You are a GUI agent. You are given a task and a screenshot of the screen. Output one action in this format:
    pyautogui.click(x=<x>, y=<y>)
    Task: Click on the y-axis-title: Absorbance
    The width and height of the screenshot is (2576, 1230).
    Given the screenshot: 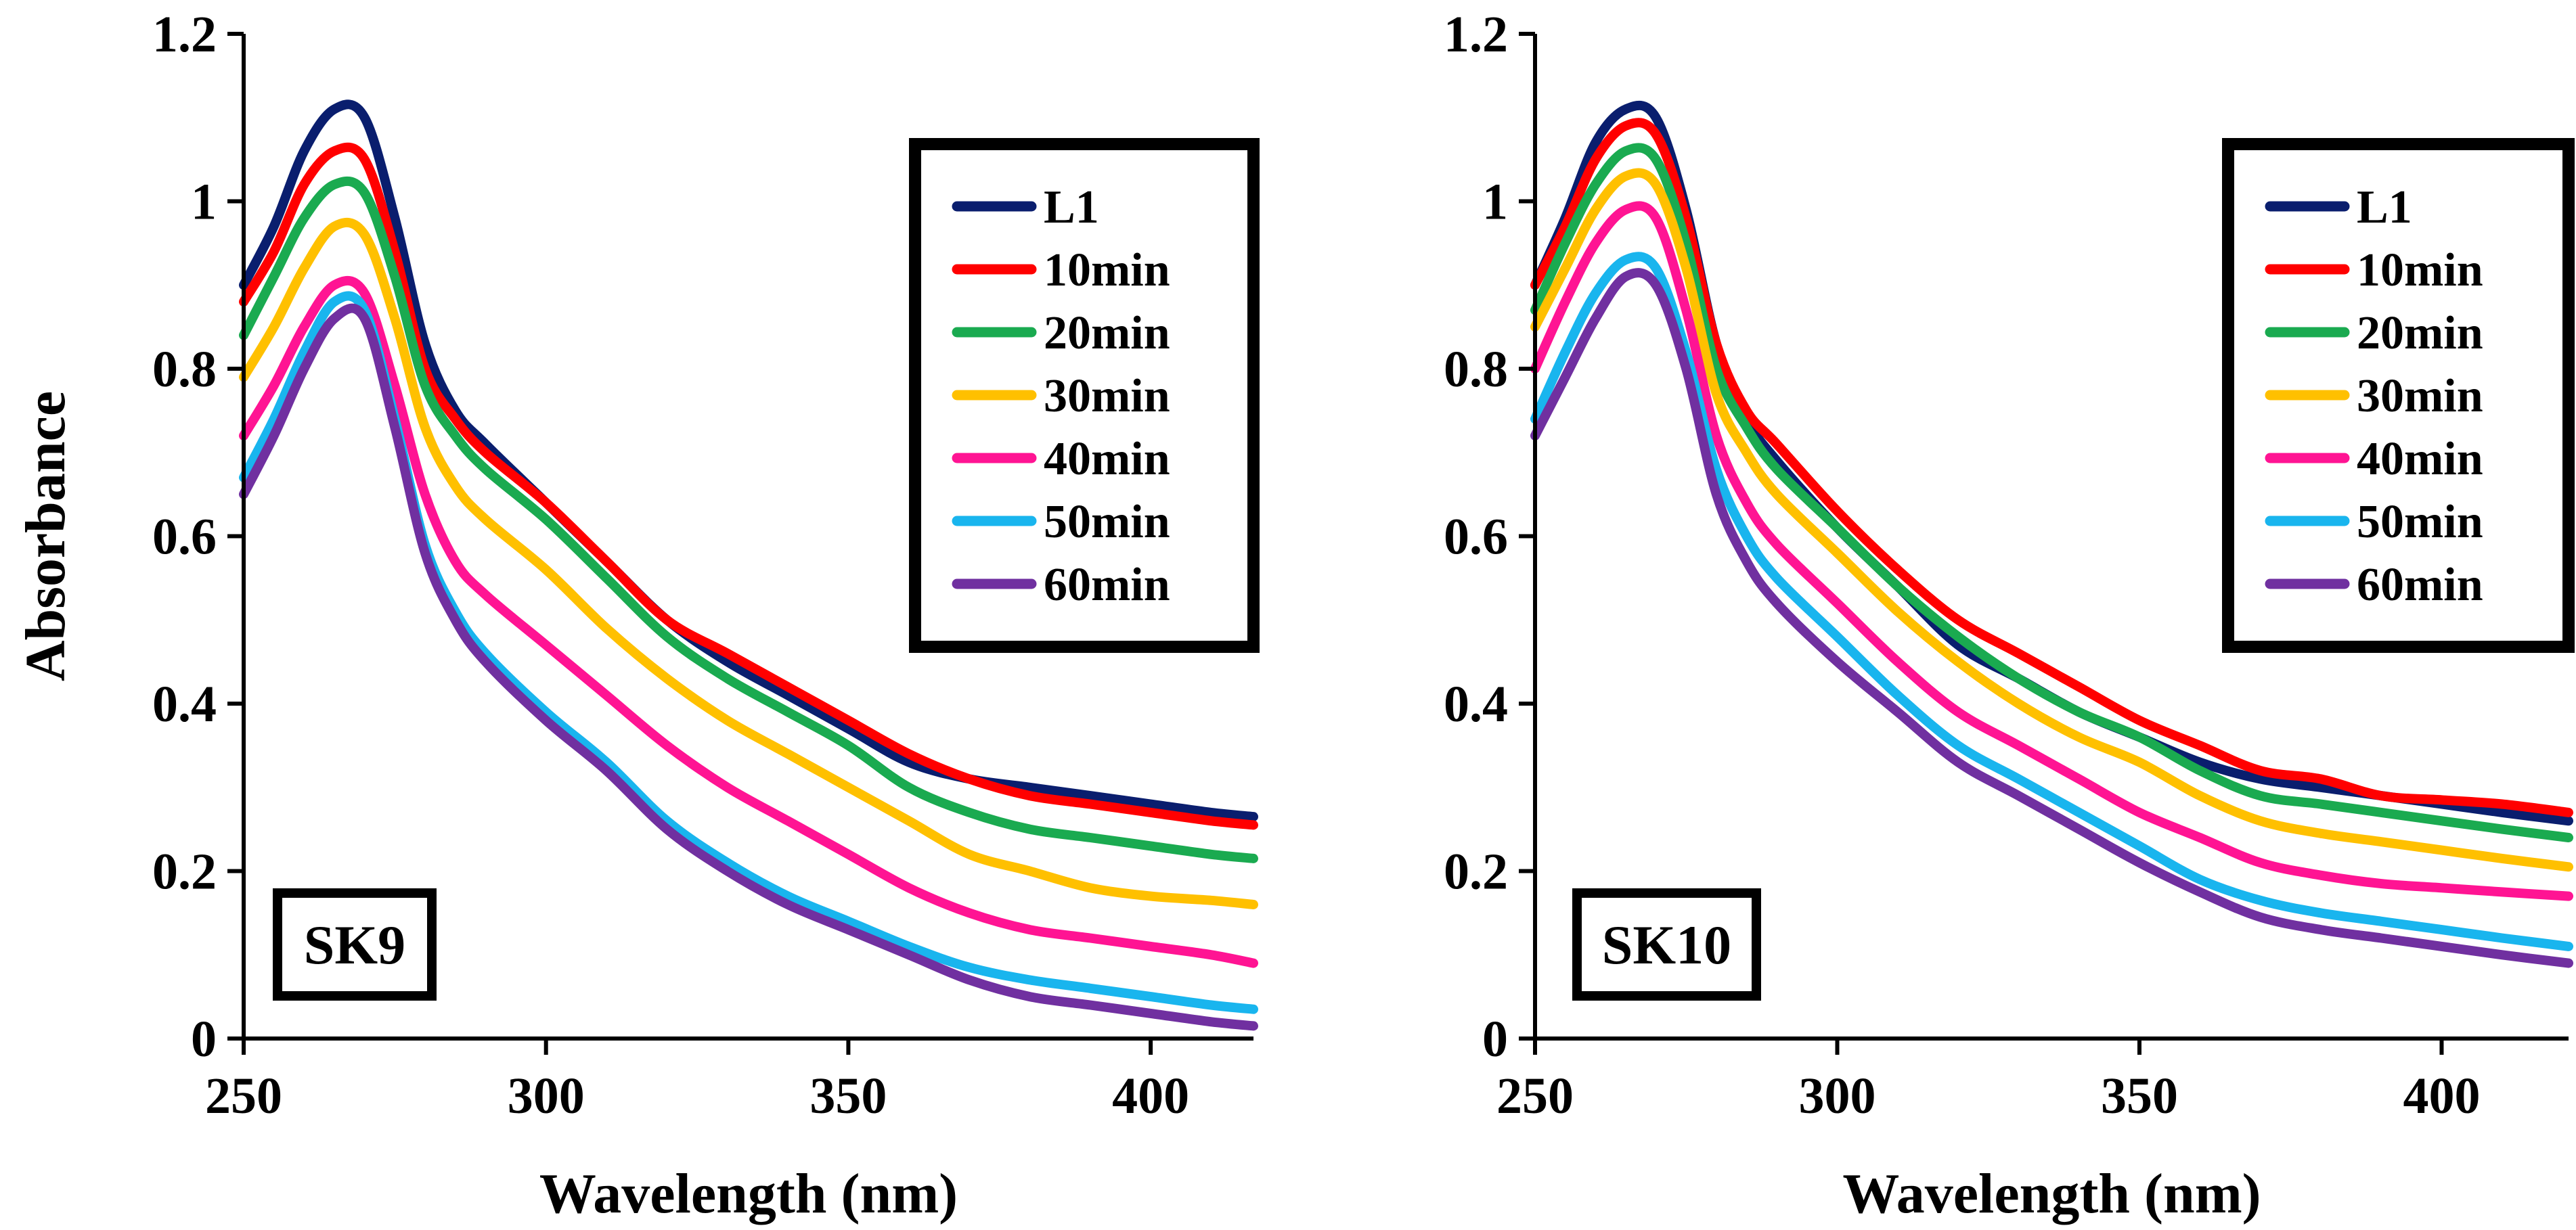 What is the action you would take?
    pyautogui.click(x=45, y=536)
    